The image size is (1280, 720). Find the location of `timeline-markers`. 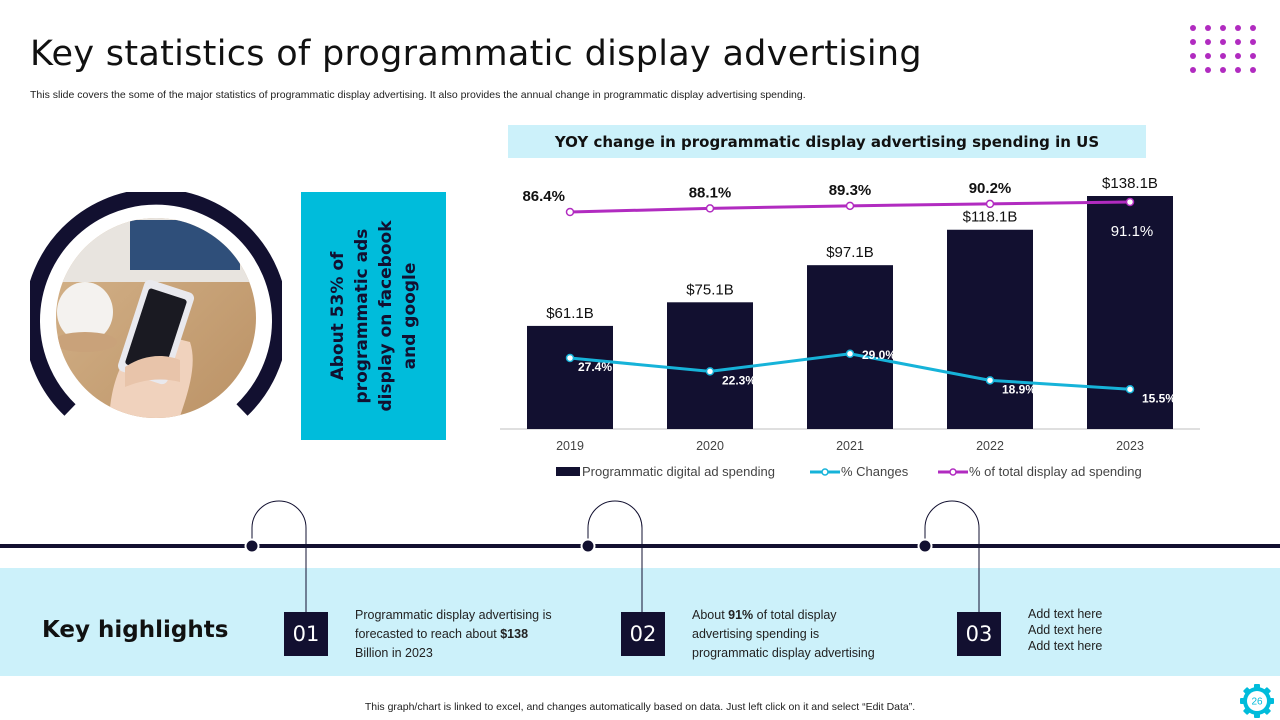

timeline-markers is located at coordinates (612, 576).